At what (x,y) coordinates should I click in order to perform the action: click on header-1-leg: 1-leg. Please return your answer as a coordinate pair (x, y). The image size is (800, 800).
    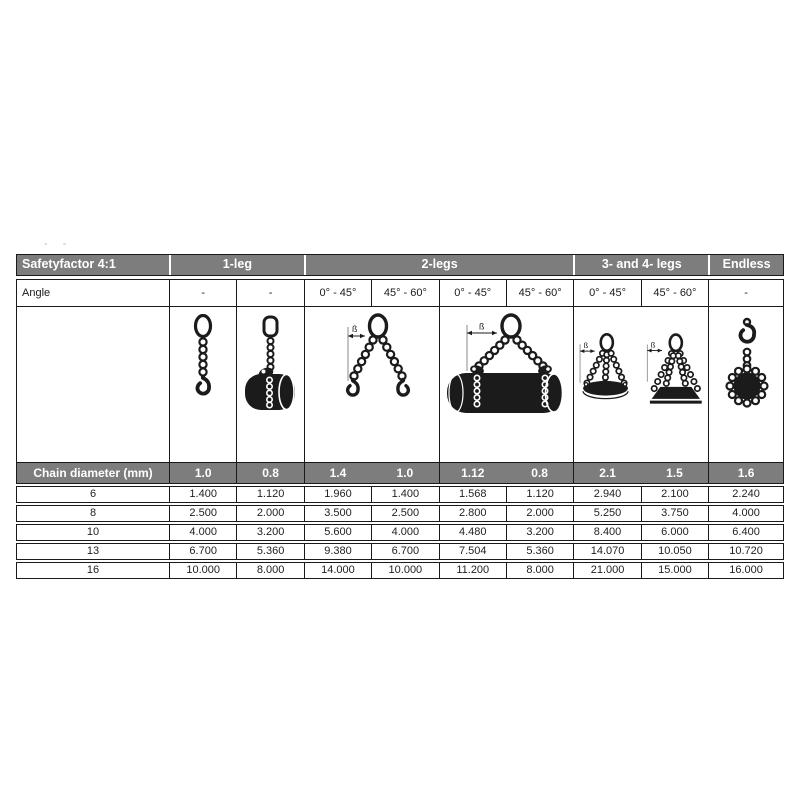
    Looking at the image, I should click on (236, 265).